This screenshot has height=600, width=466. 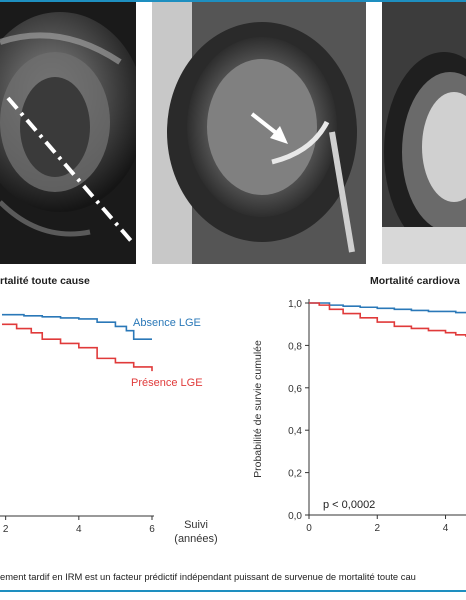 I want to click on y-tick-label: 1,0, so click(x=295, y=304).